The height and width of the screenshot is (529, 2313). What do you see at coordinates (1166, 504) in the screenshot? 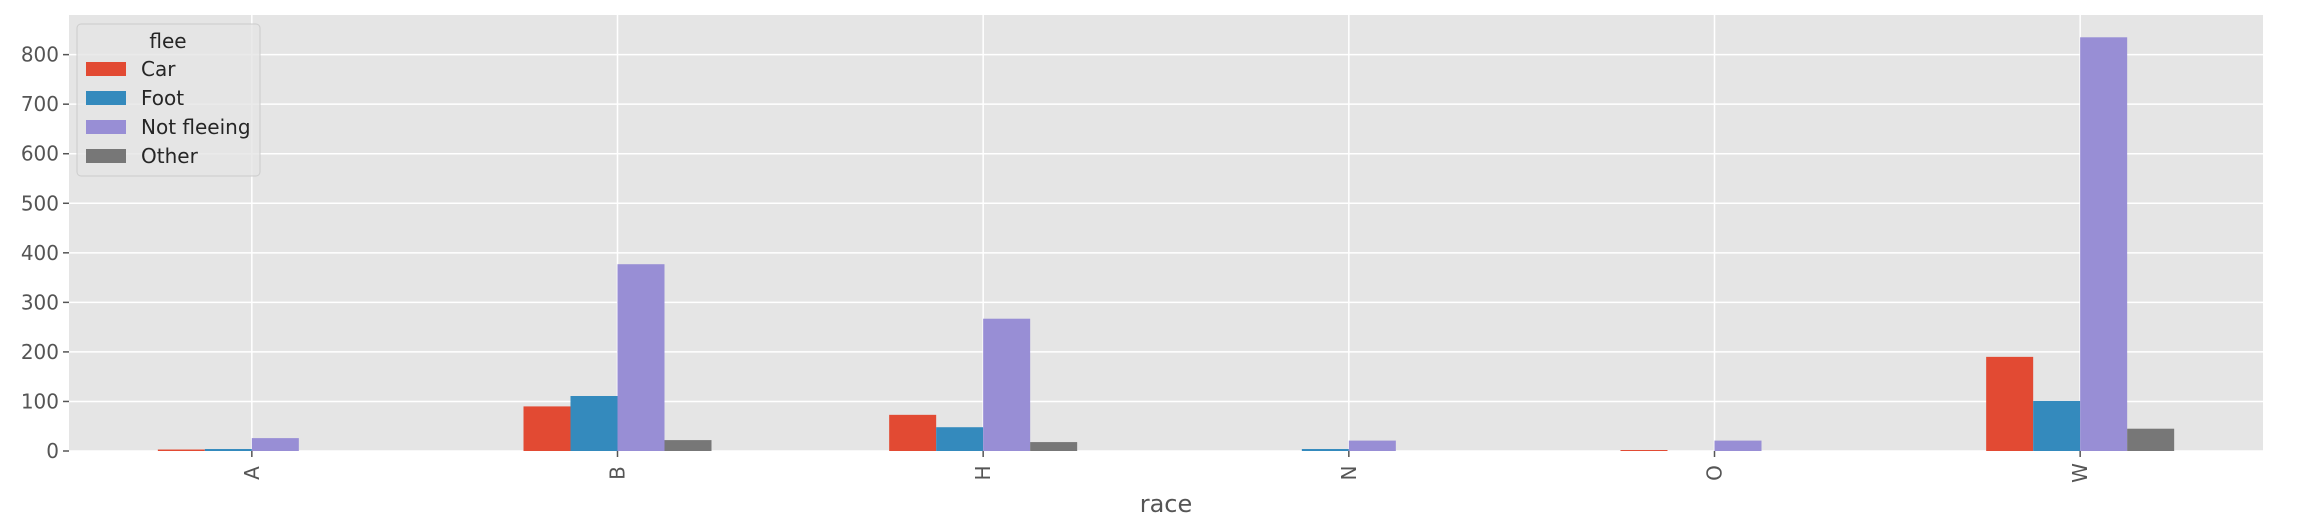
I see `x-axis-label: race` at bounding box center [1166, 504].